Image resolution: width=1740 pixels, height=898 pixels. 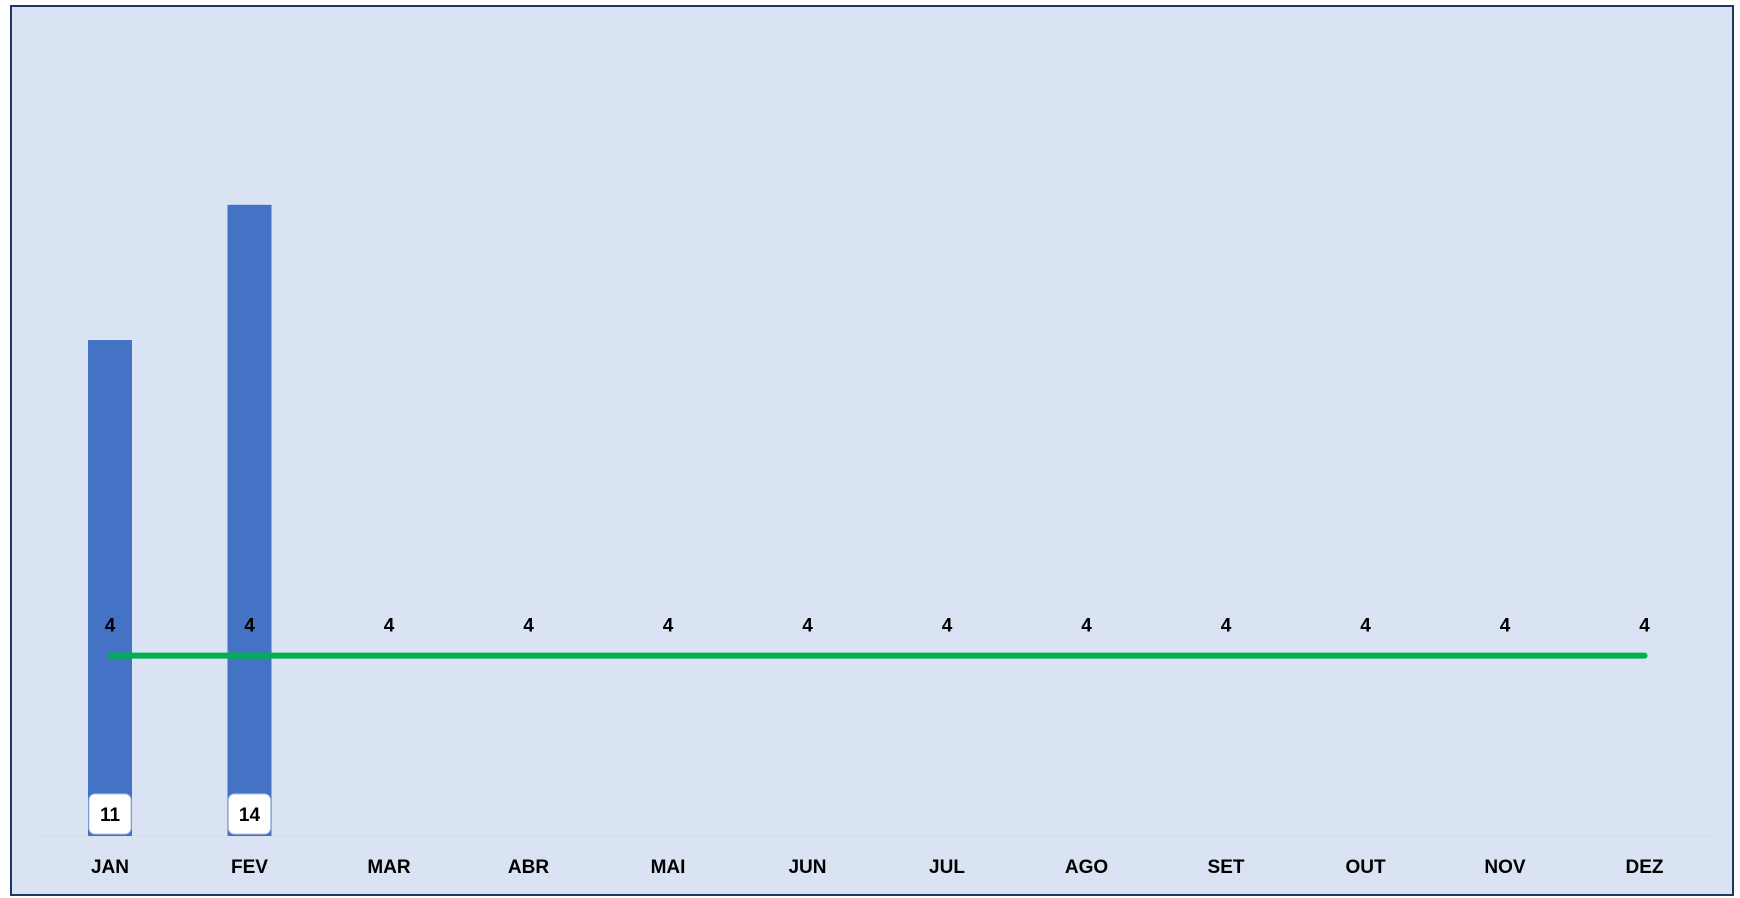 What do you see at coordinates (1365, 626) in the screenshot?
I see `line-data-label-out: 4` at bounding box center [1365, 626].